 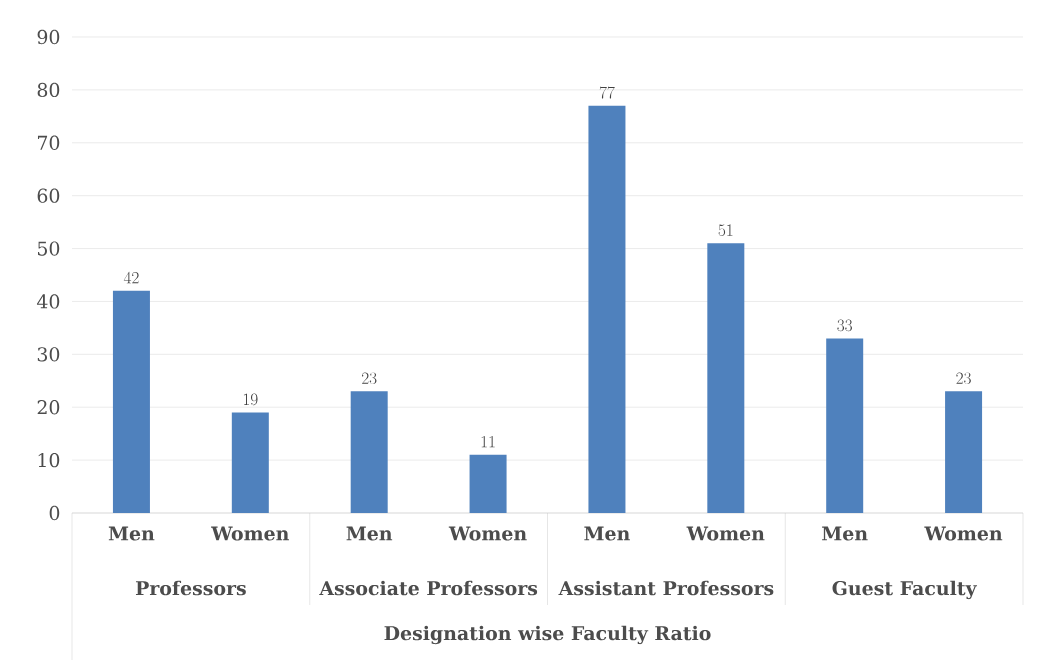 What do you see at coordinates (905, 590) in the screenshot?
I see `text: Guest Faculty` at bounding box center [905, 590].